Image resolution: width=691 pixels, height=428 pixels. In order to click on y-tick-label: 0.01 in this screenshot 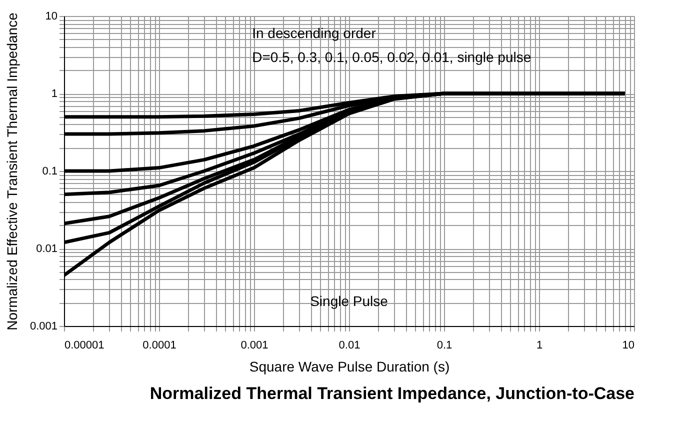, I will do `click(47, 249)`.